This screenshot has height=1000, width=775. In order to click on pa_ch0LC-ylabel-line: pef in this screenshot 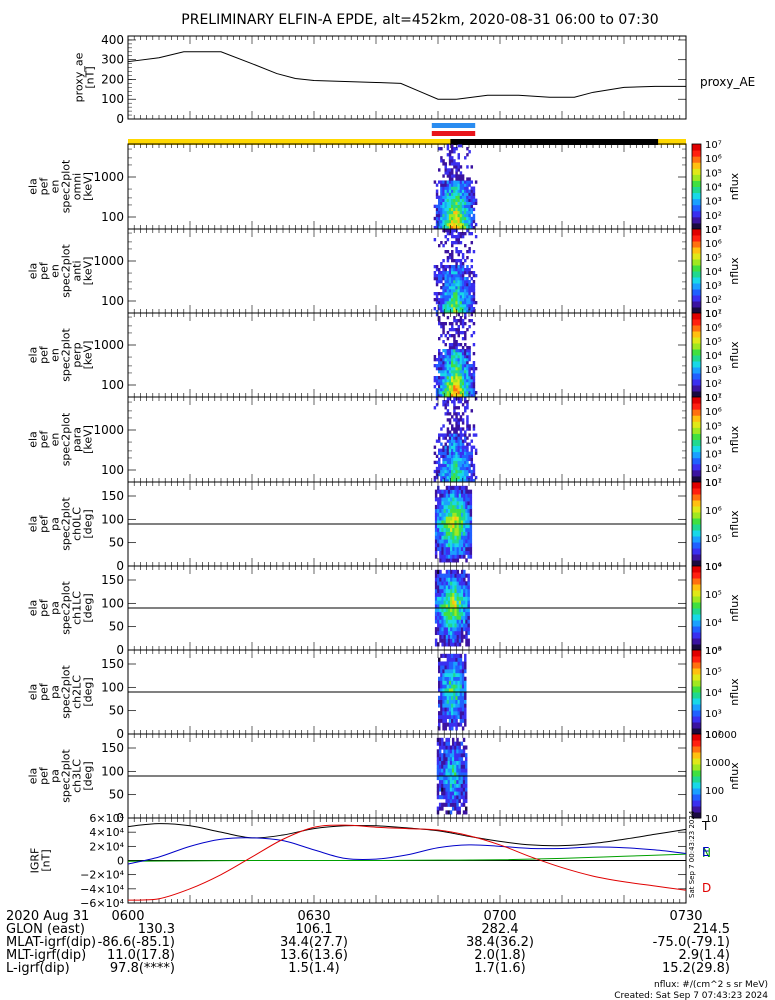, I will do `click(44, 523)`.